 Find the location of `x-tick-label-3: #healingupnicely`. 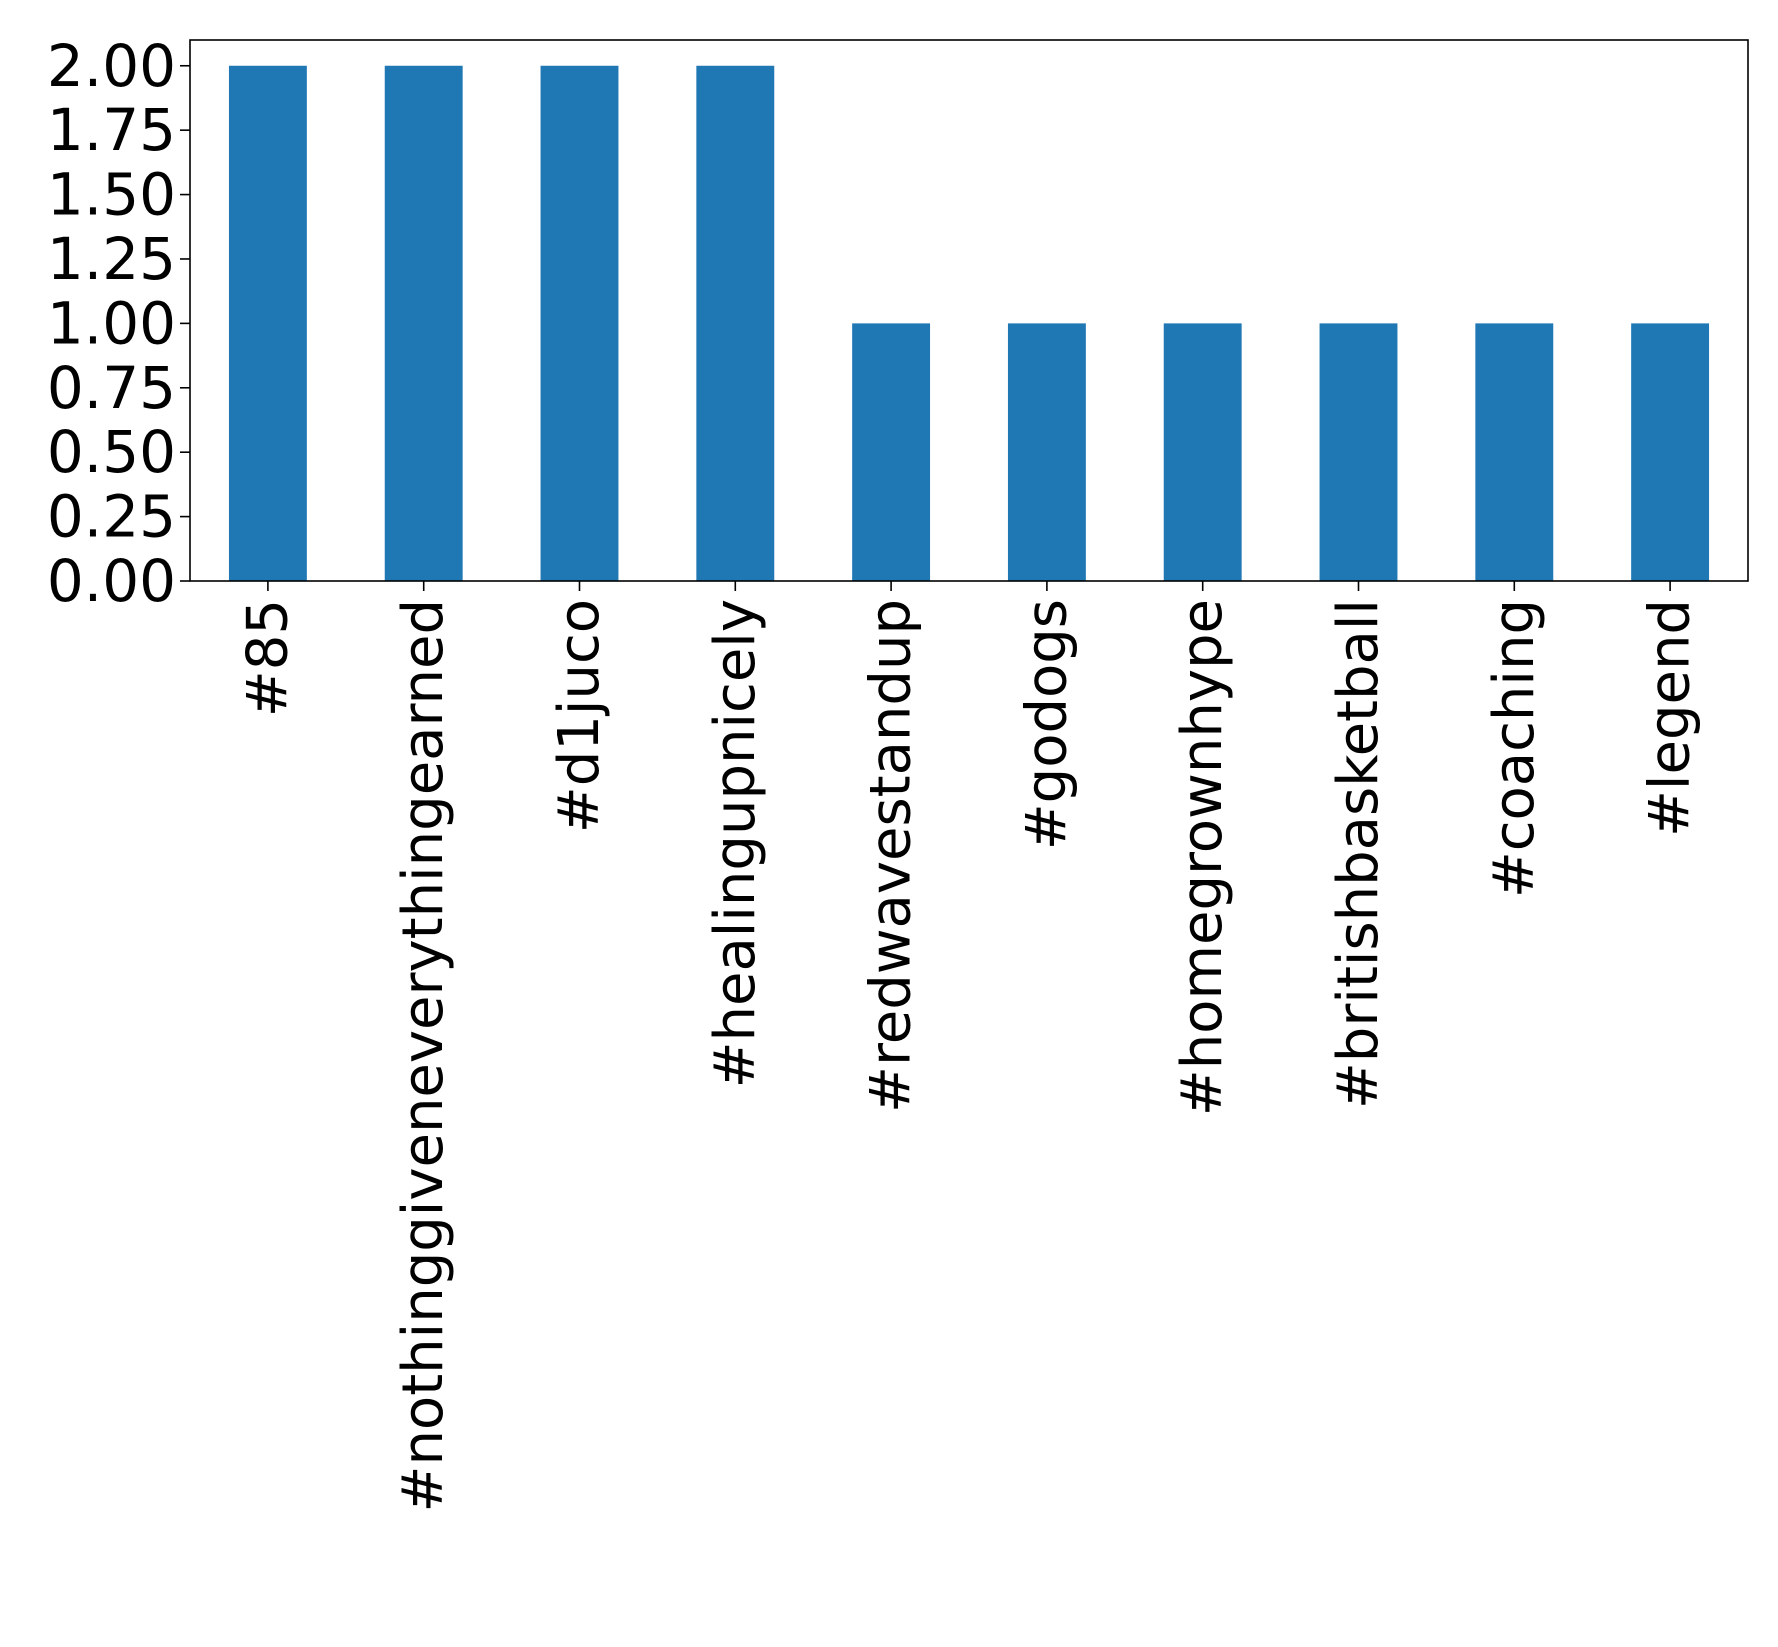

x-tick-label-3: #healingupnicely is located at coordinates (735, 843).